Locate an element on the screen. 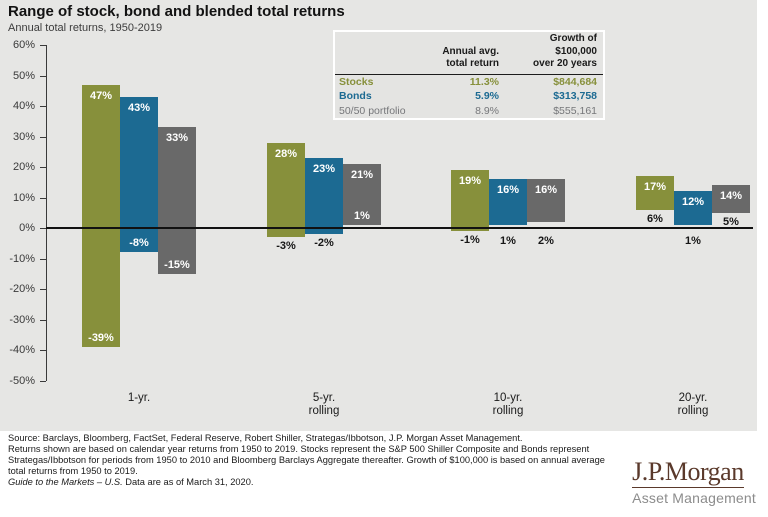 This screenshot has height=517, width=768. stats-header-annual-avg-line1: Annual avg. is located at coordinates (470, 51).